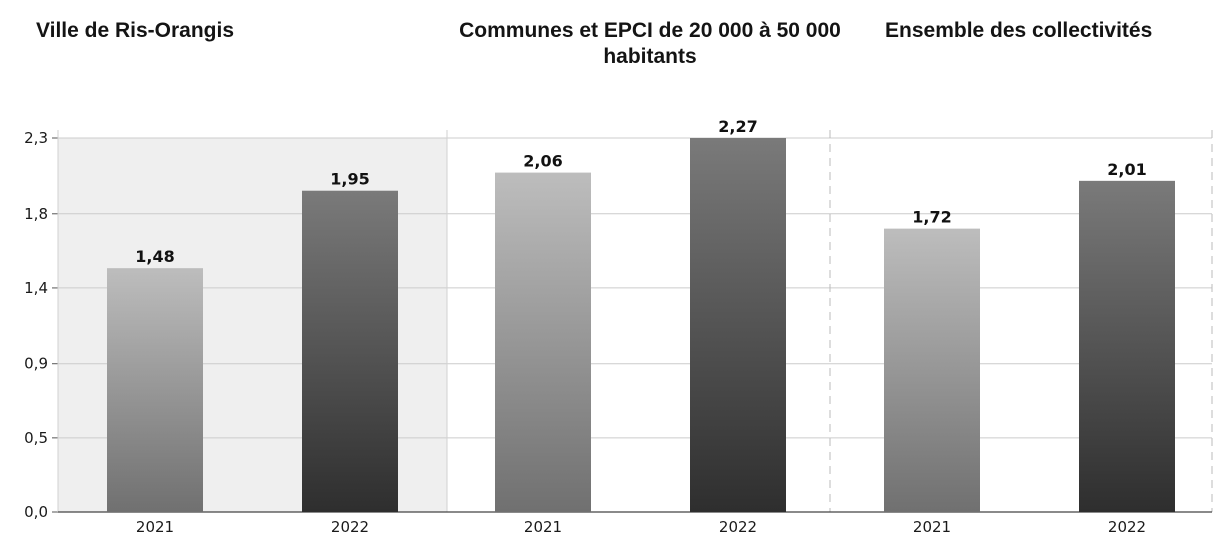  Describe the element at coordinates (1126, 169) in the screenshot. I see `bar-value-label: 2,01` at that location.